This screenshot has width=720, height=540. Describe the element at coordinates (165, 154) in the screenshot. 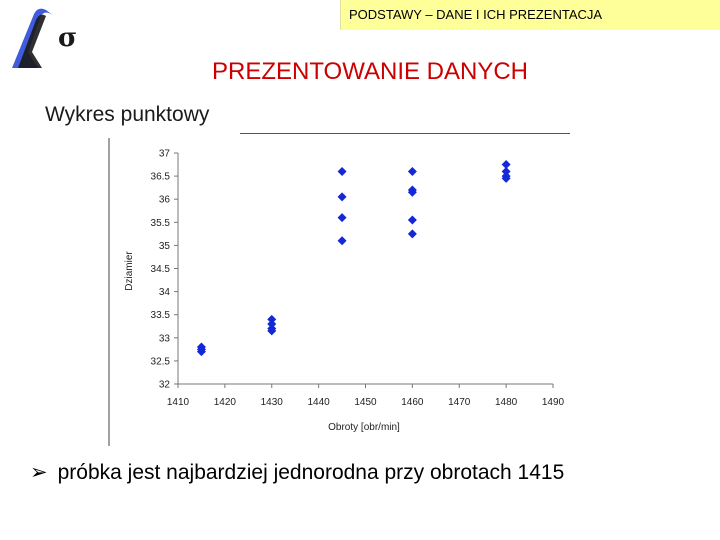

I see `y-tick-label: 37` at that location.